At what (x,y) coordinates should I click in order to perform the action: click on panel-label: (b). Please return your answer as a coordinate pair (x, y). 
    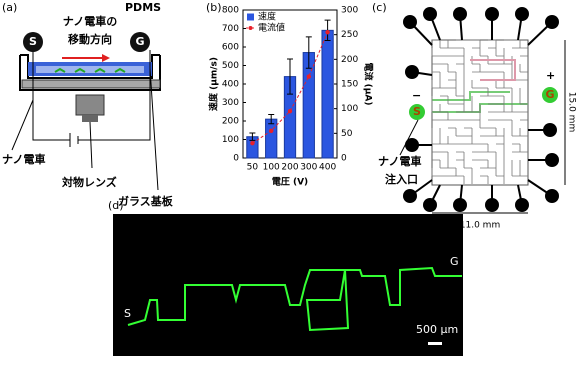
    Looking at the image, I should click on (214, 7).